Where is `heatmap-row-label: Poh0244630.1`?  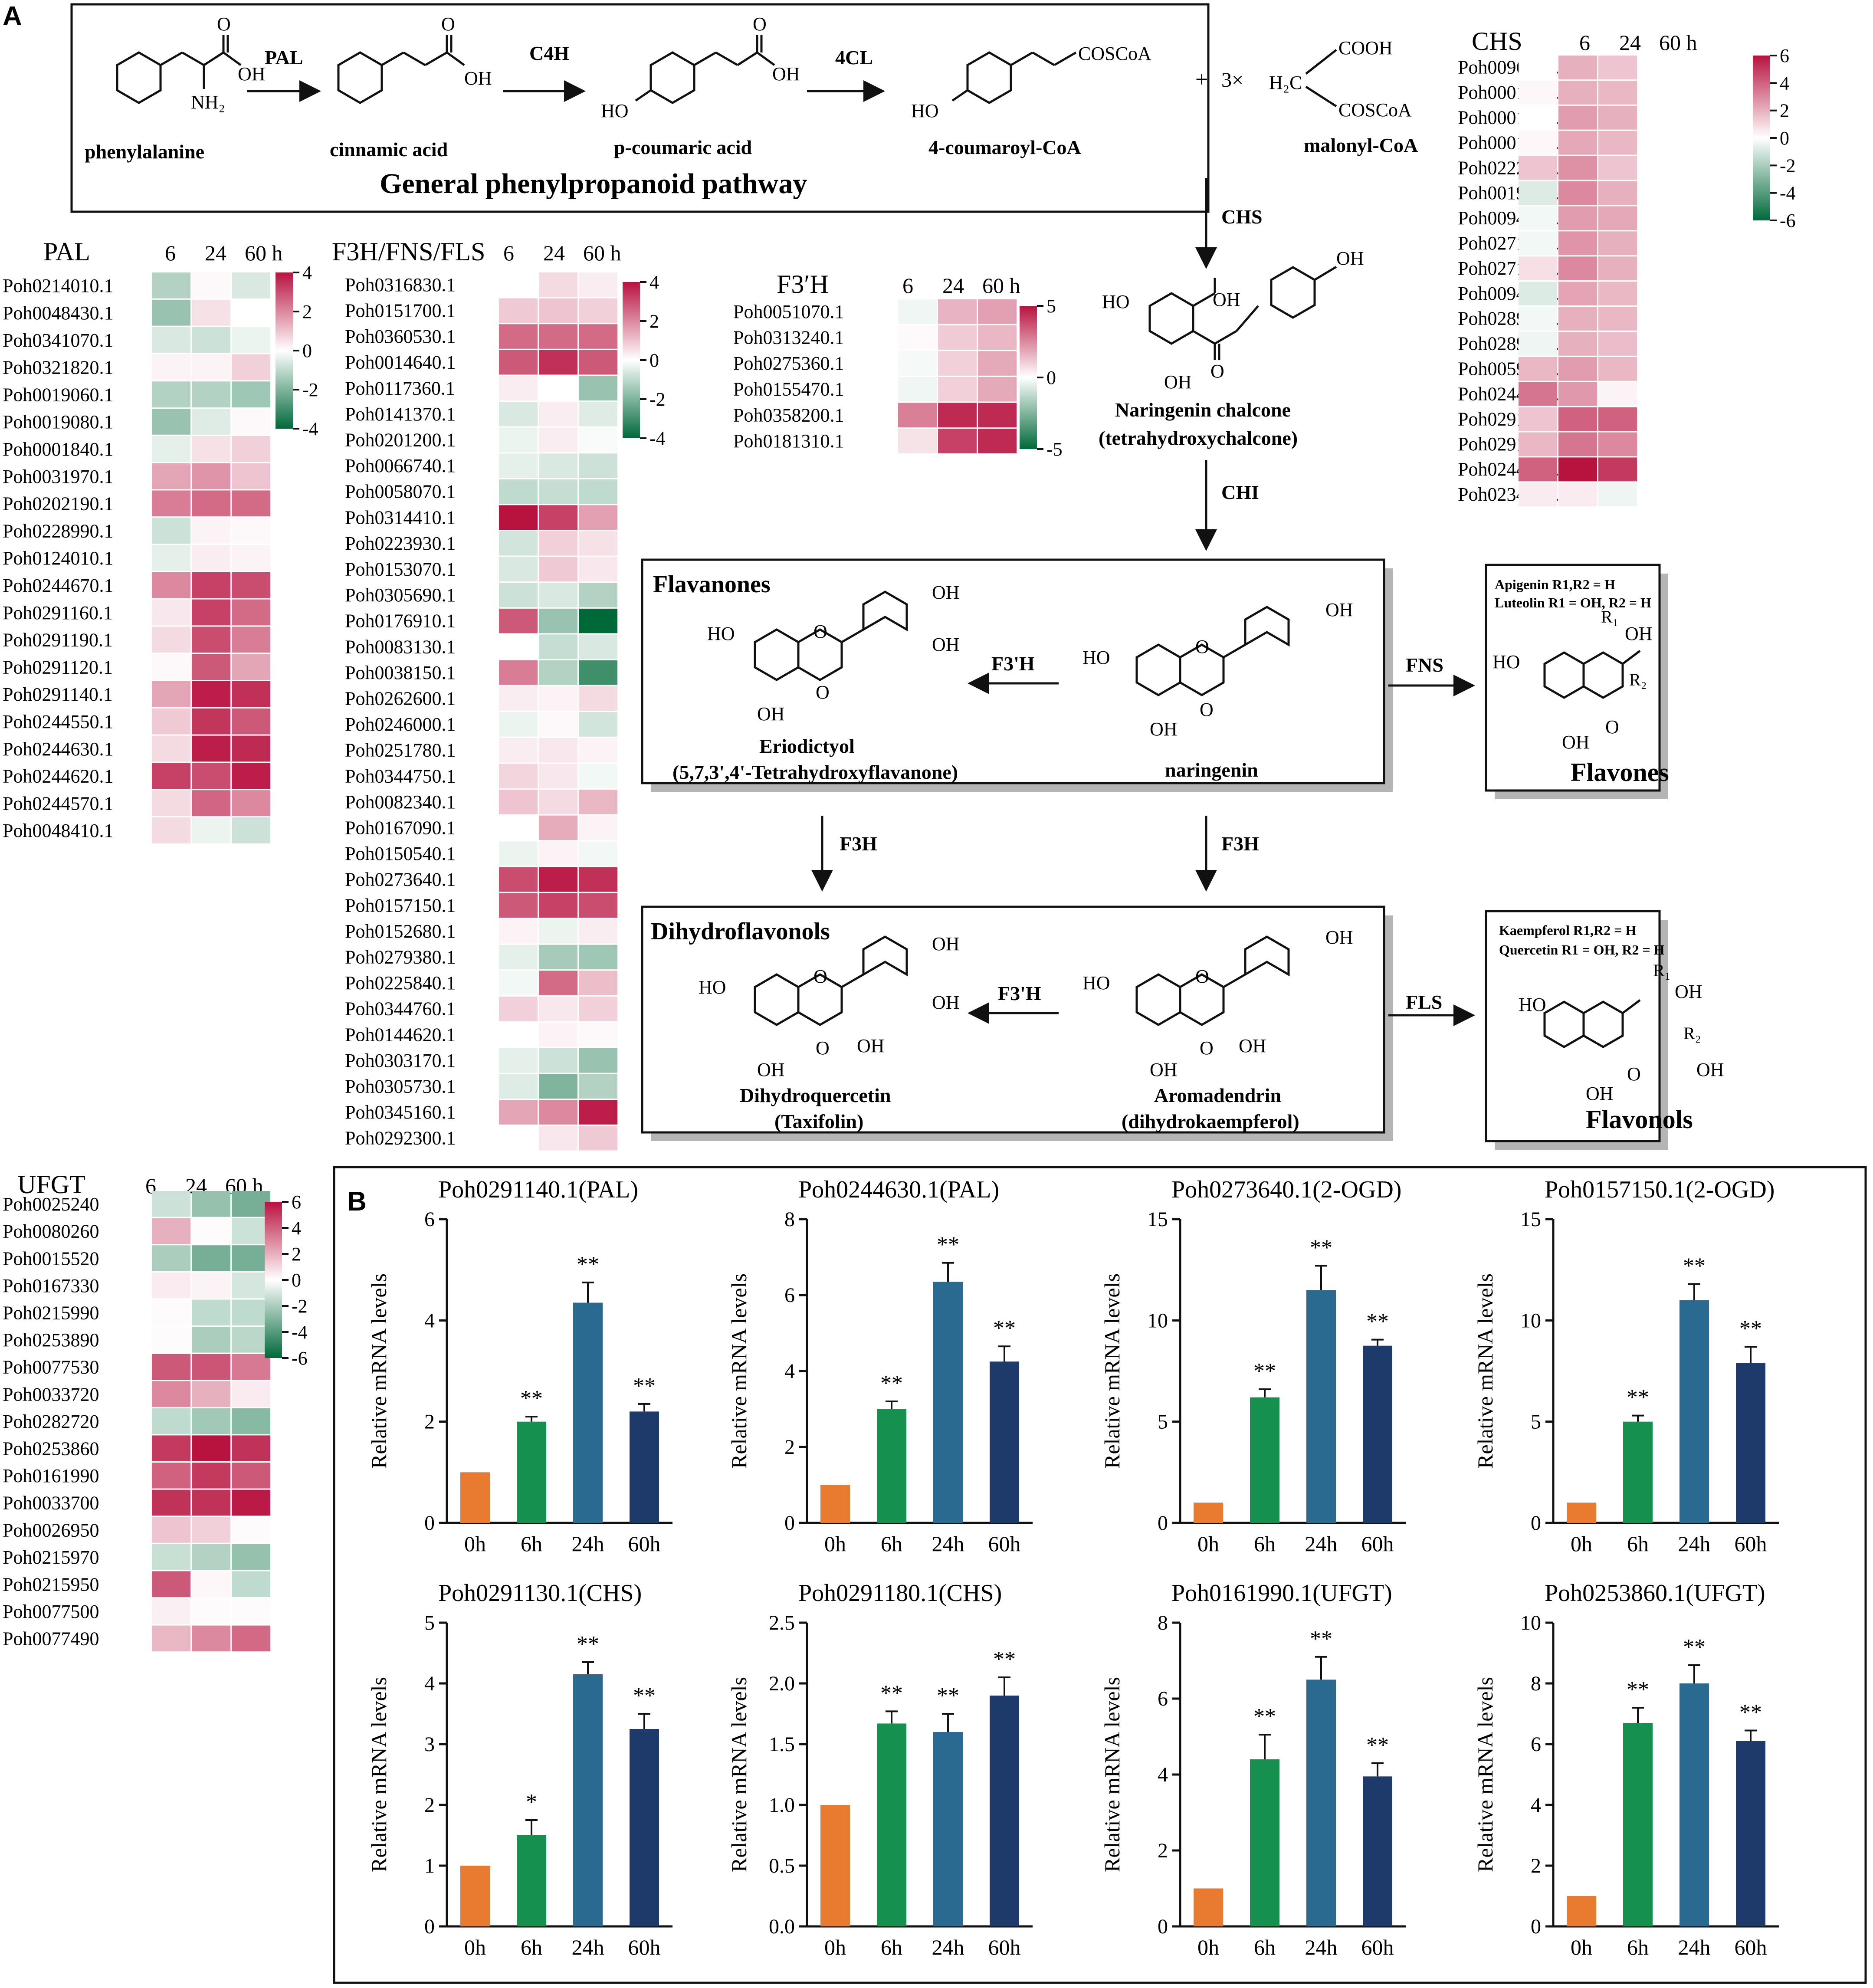 heatmap-row-label: Poh0244630.1 is located at coordinates (58, 749).